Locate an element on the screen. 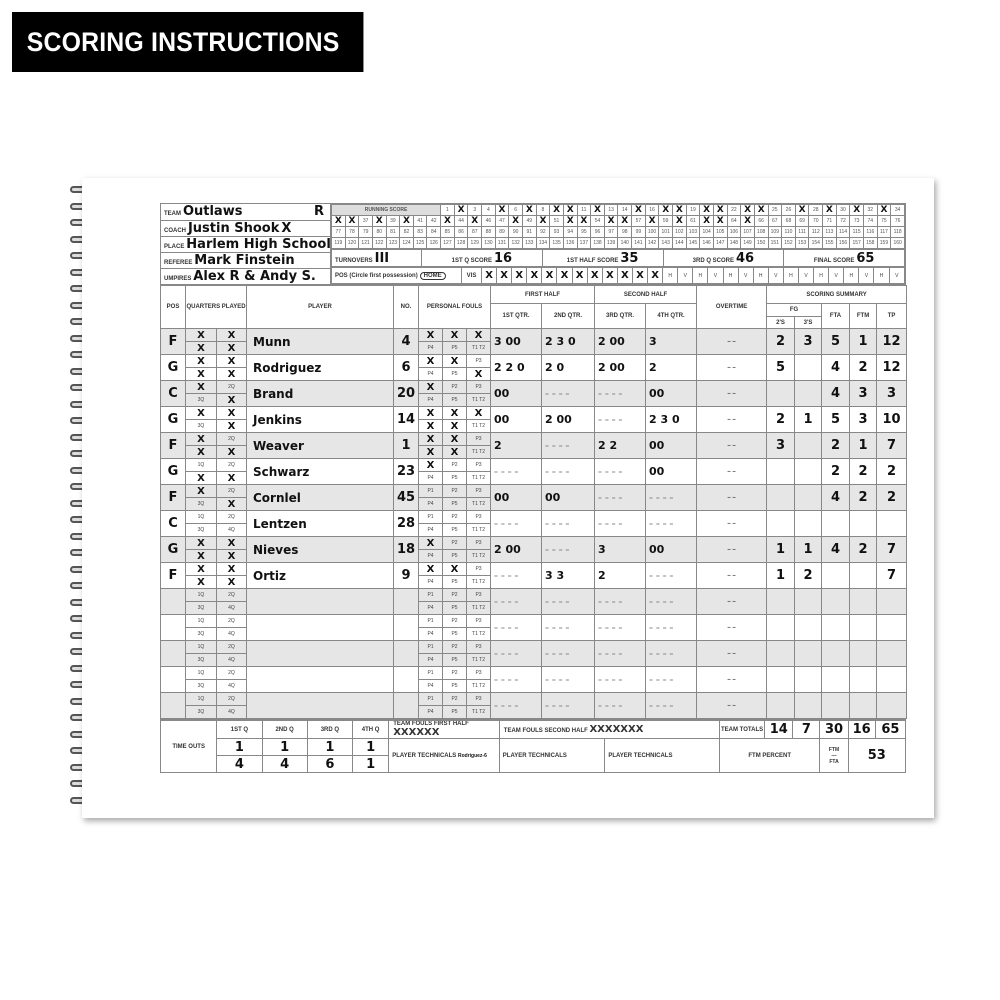 The width and height of the screenshot is (1000, 1000). quarter-score-3: 3 is located at coordinates (620, 549).